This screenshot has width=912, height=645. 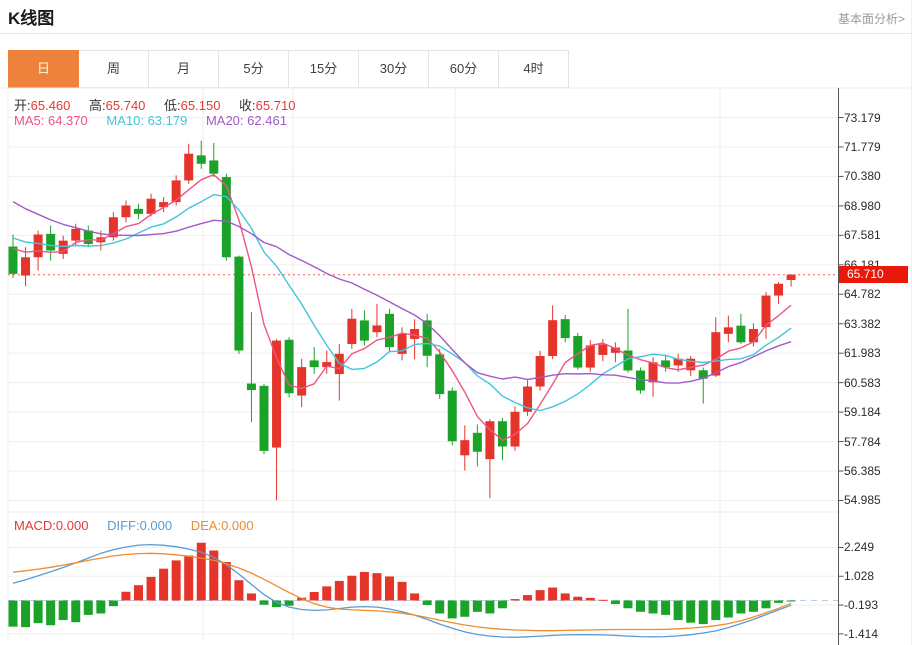 I want to click on fundamental-analysis-link: 基本面分析>, so click(x=871, y=19).